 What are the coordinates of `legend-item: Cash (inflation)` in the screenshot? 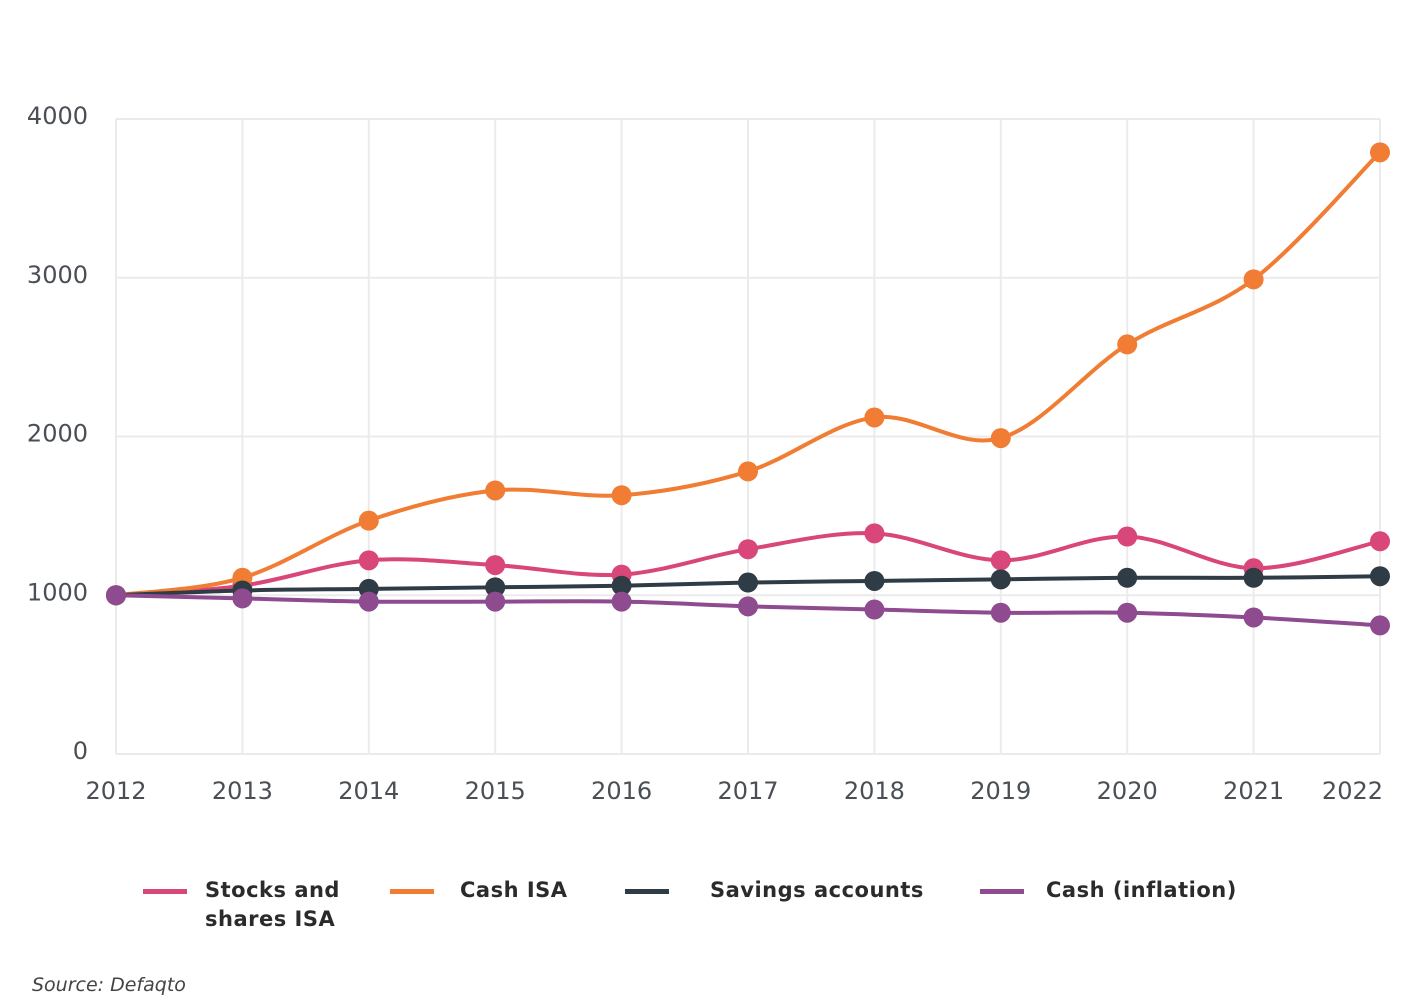 It's located at (1143, 890).